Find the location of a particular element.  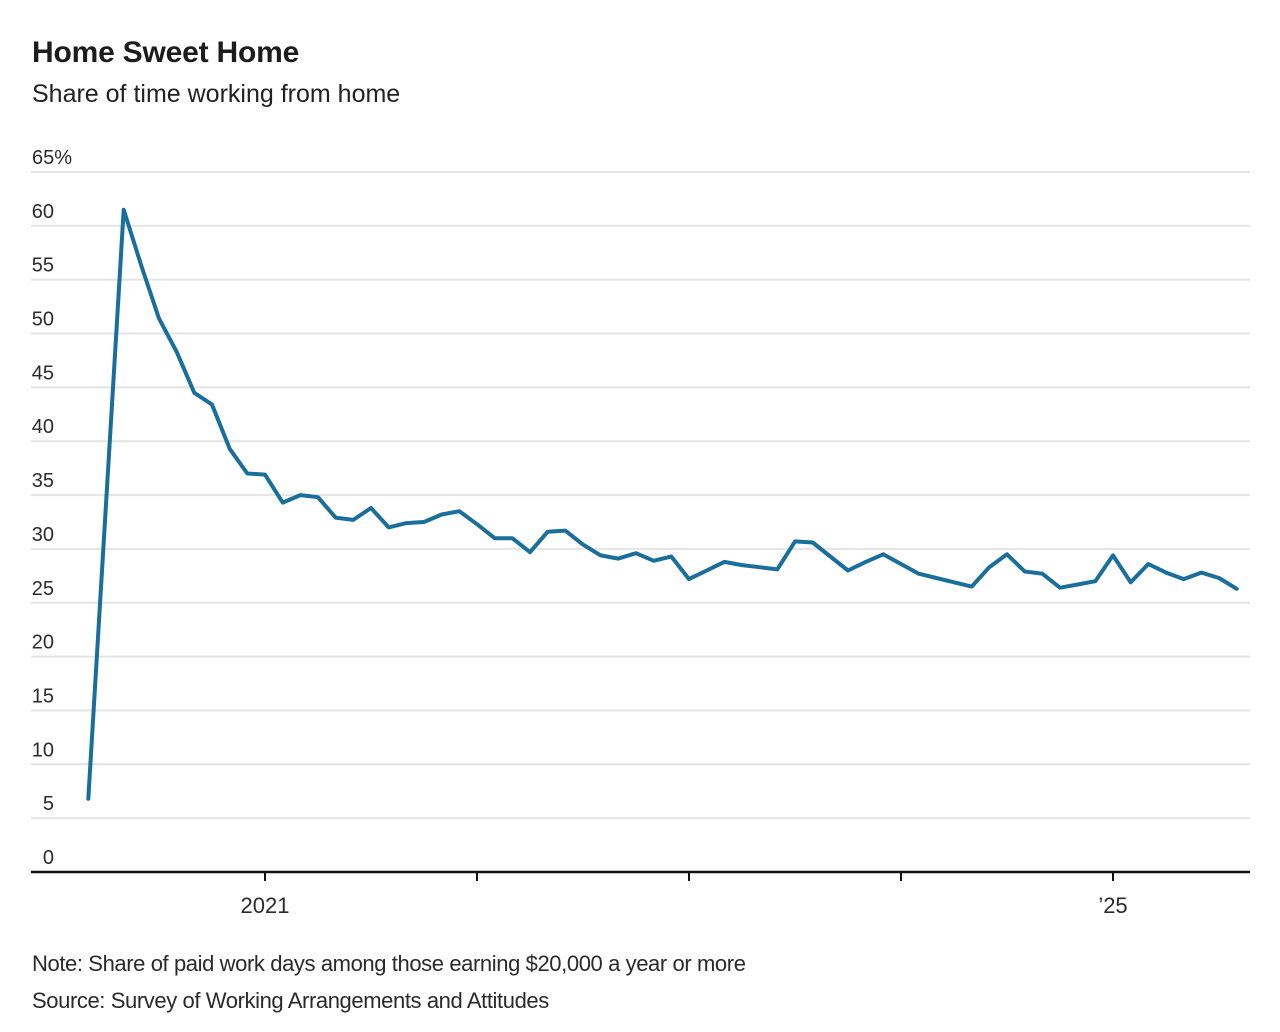

y-tick-label: 45 is located at coordinates (43, 373).